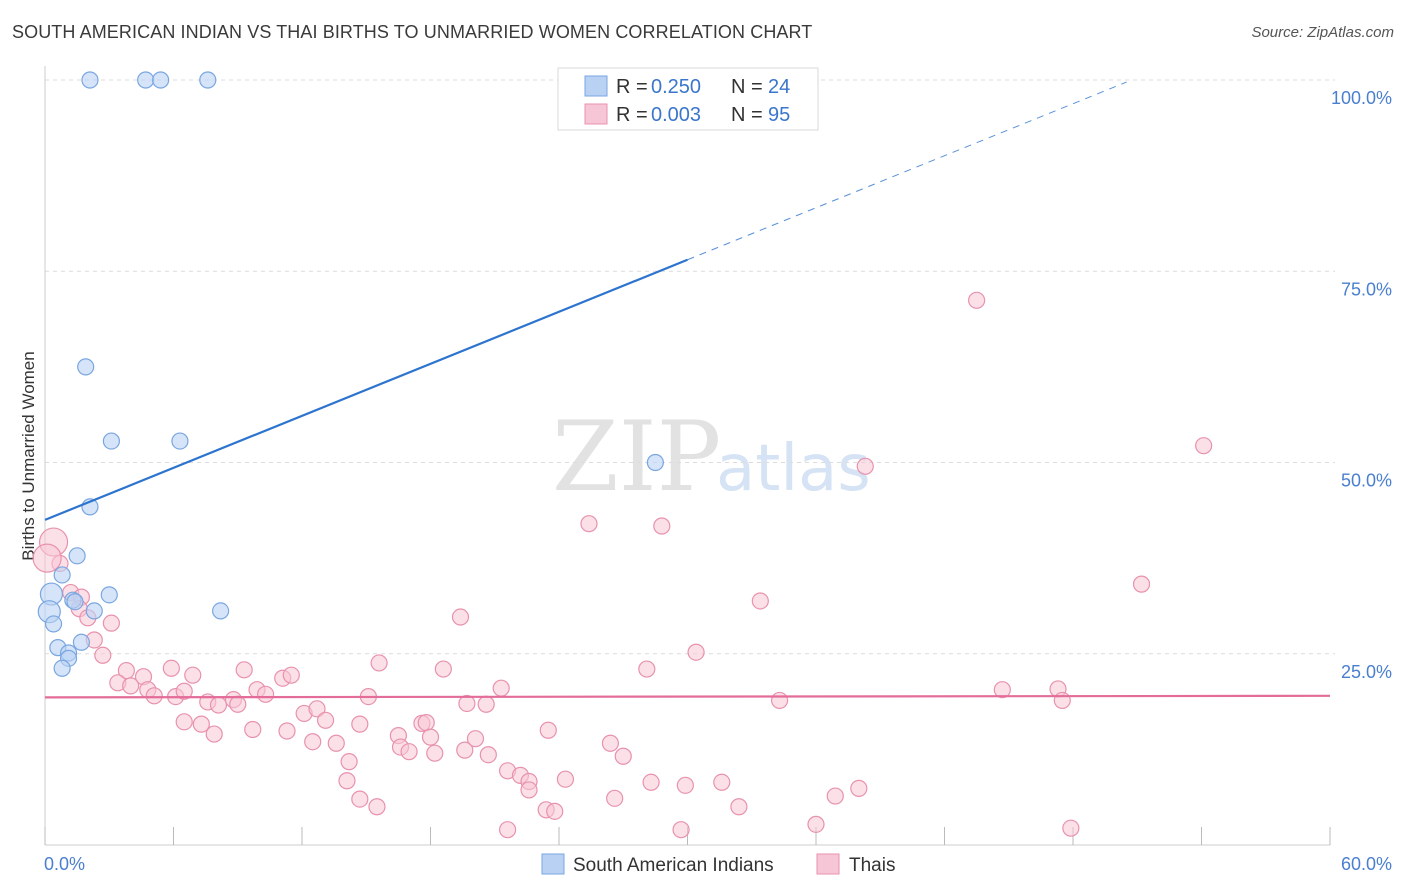 The image size is (1406, 892). I want to click on bottom-legend-label-2: Thais, so click(872, 865).